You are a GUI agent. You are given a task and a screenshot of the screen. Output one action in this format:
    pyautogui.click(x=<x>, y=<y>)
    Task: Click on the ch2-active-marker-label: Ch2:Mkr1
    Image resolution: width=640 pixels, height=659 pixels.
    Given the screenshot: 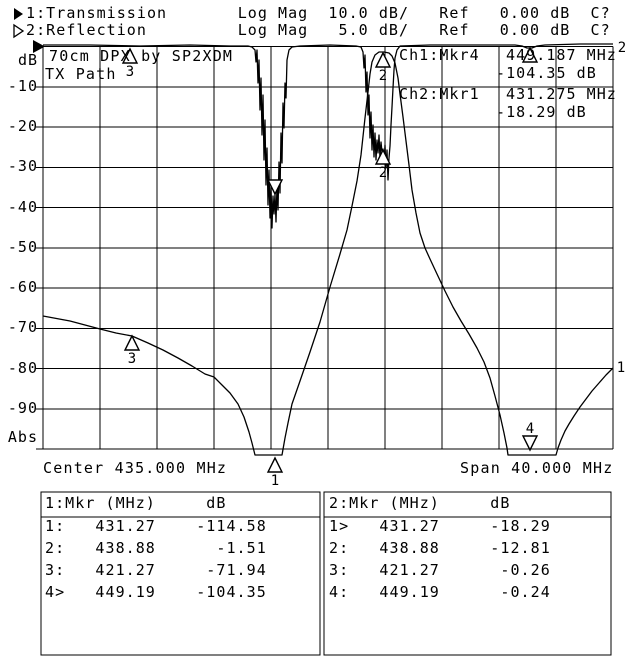 What is the action you would take?
    pyautogui.click(x=439, y=94)
    